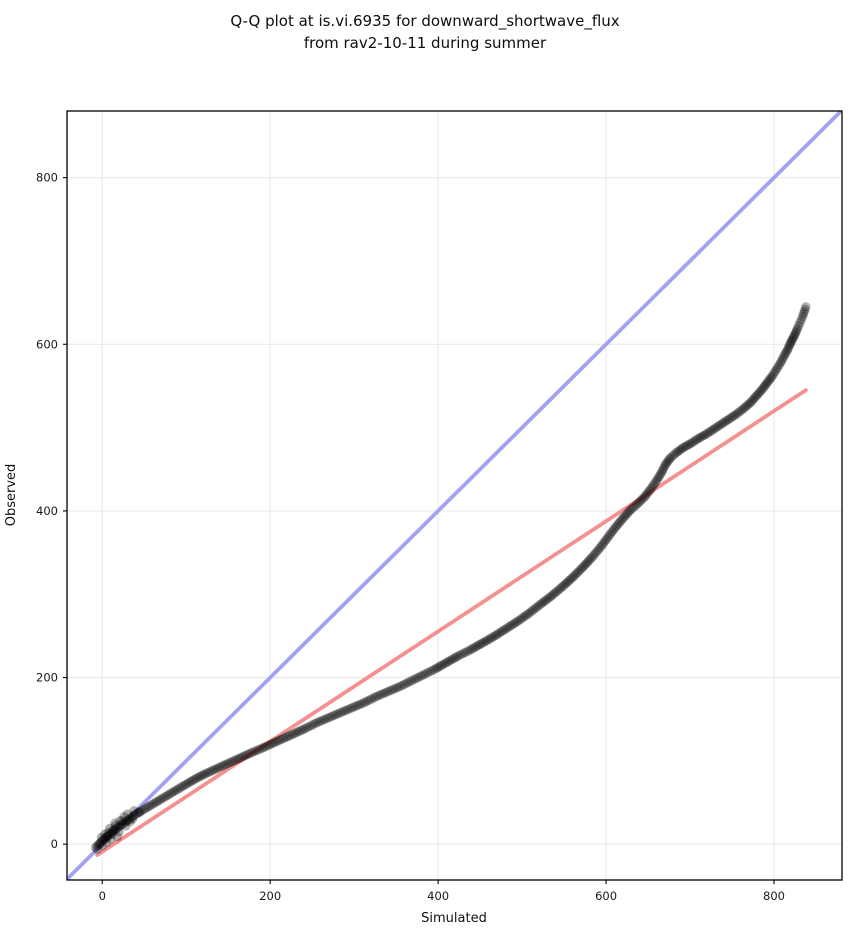 The width and height of the screenshot is (851, 934). What do you see at coordinates (11, 495) in the screenshot?
I see `y-axis-label: Observed` at bounding box center [11, 495].